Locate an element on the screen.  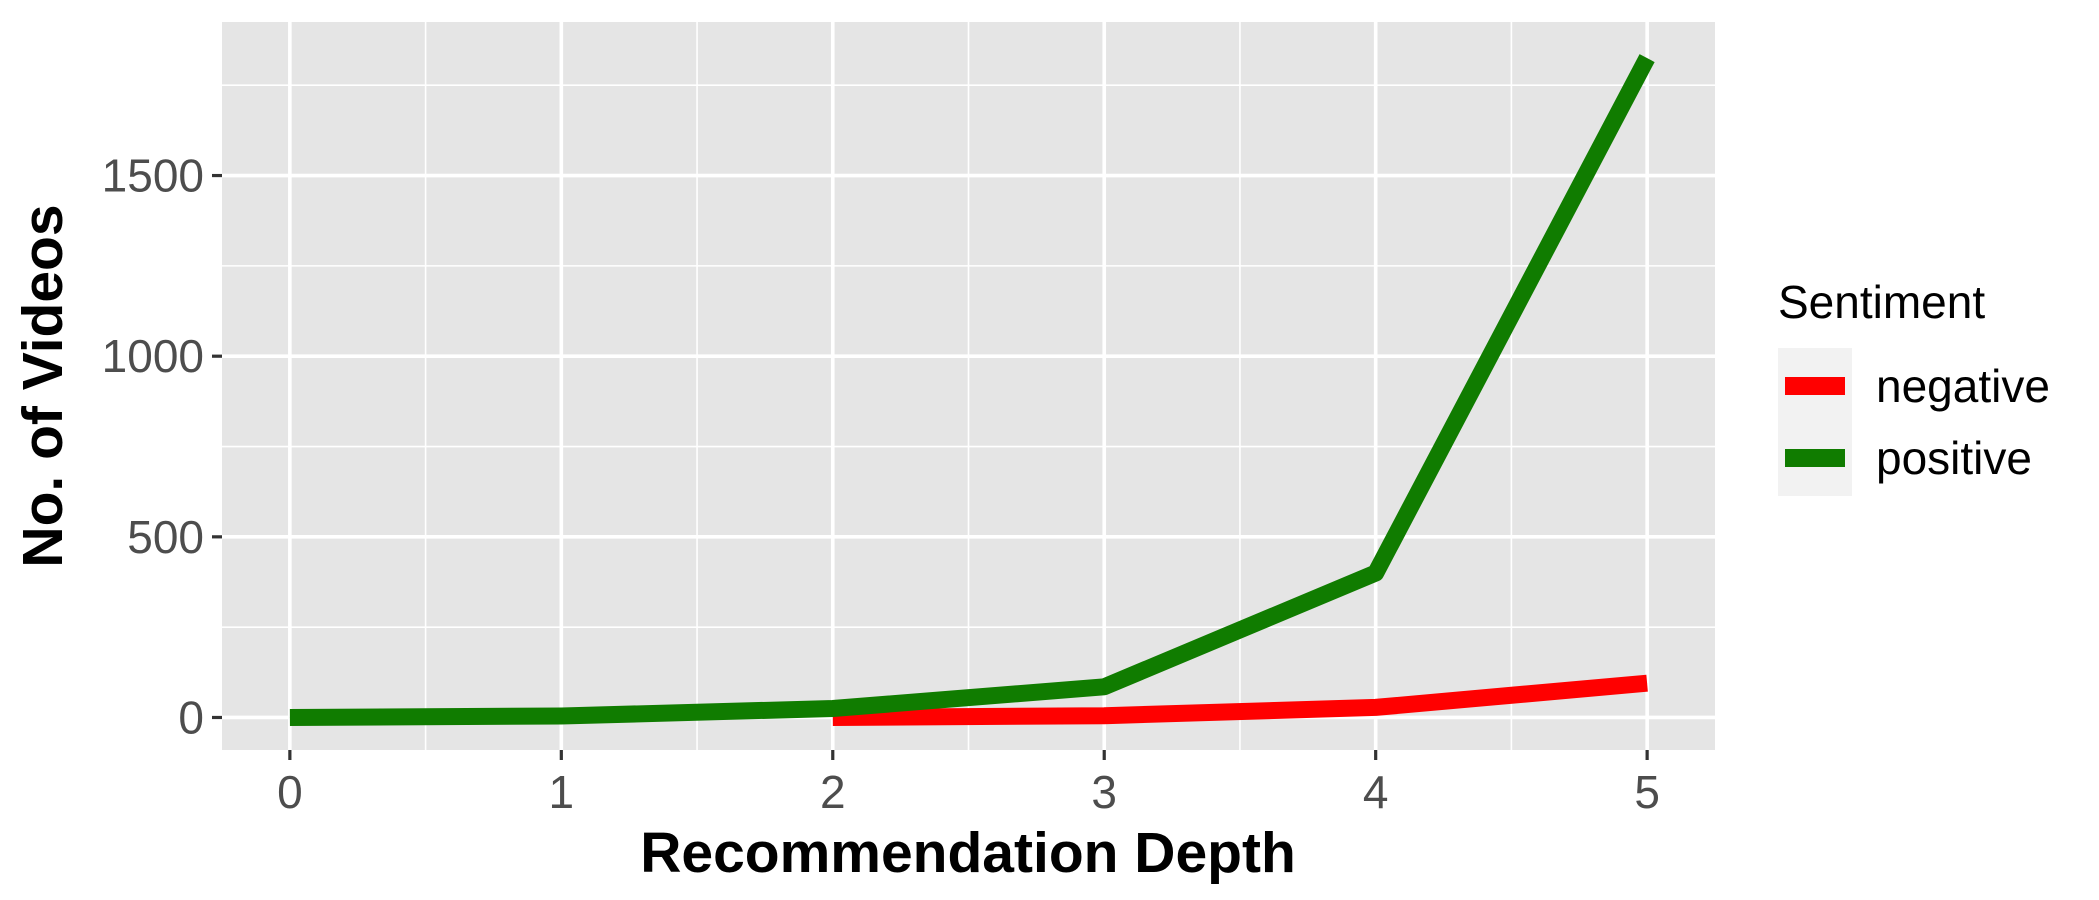
x-tick-label: 3 is located at coordinates (1104, 792).